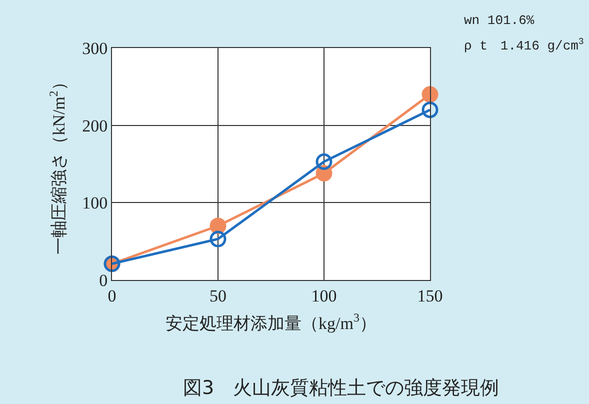  What do you see at coordinates (524, 45) in the screenshot?
I see `text: ρ t 1.416 g/cm$^{3}$` at bounding box center [524, 45].